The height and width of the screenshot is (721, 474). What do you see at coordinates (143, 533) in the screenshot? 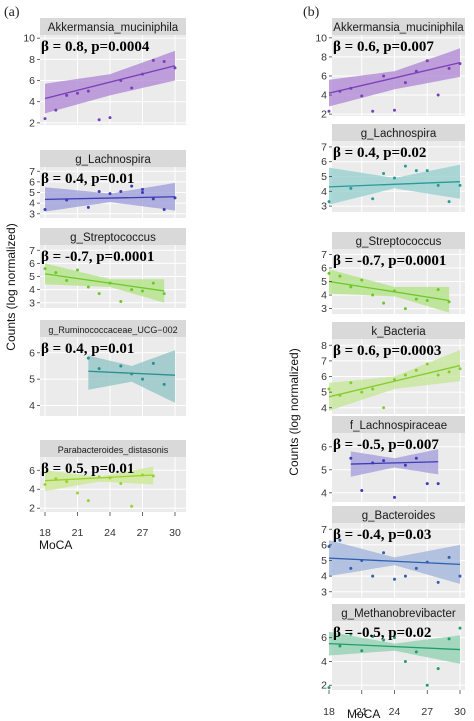
I see `x-tick-label: 27` at bounding box center [143, 533].